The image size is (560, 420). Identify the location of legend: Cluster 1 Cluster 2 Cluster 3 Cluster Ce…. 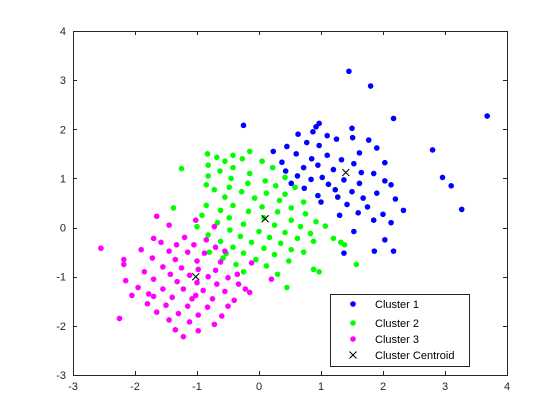
(400, 330).